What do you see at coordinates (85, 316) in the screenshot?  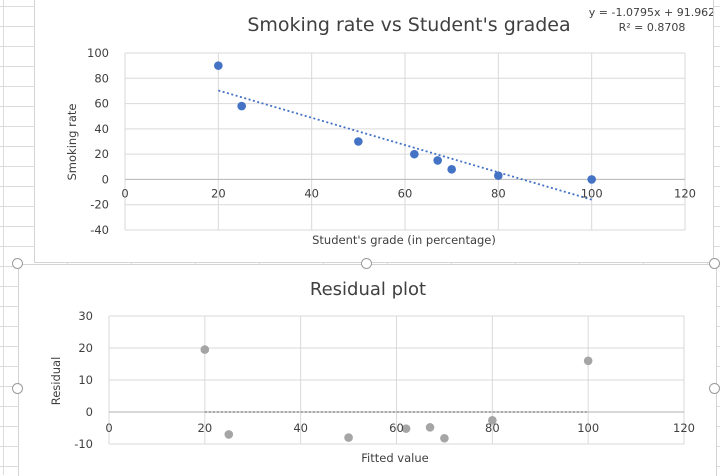 I see `y-tick-label: 30` at bounding box center [85, 316].